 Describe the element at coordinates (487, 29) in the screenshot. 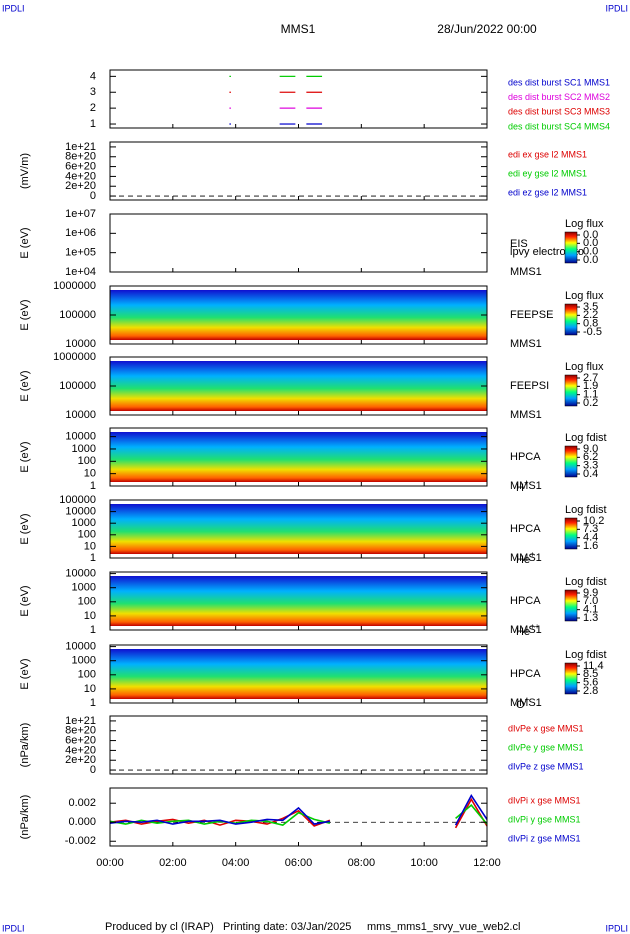

I see `date: 28/Jun/2022 00:00` at that location.